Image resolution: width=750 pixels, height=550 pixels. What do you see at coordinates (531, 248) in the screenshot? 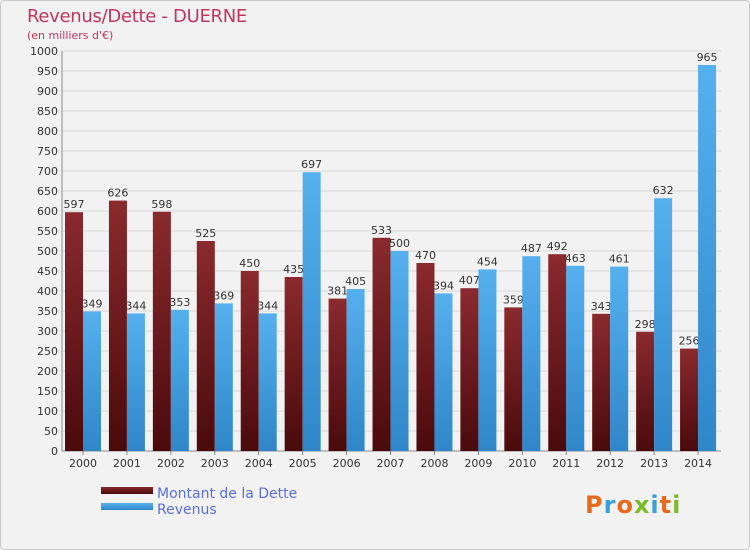
I see `data-label-revenus: 487` at bounding box center [531, 248].